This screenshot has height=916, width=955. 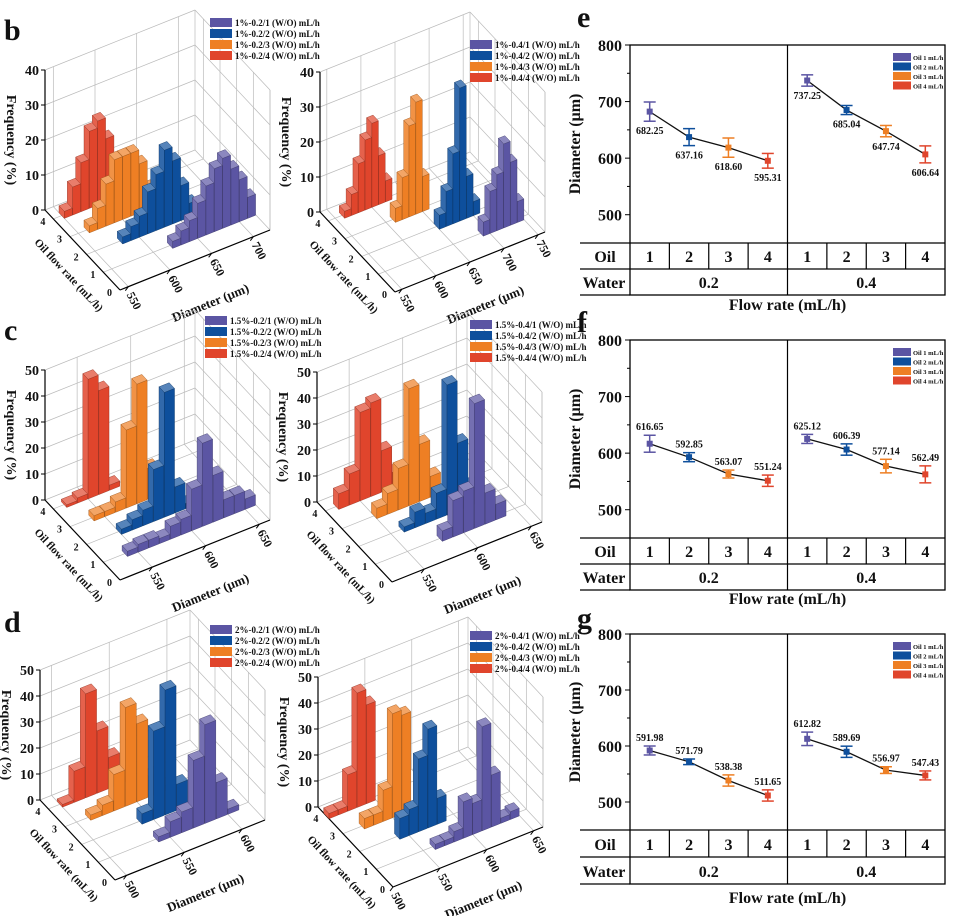 I want to click on series-line, so click(x=709, y=773).